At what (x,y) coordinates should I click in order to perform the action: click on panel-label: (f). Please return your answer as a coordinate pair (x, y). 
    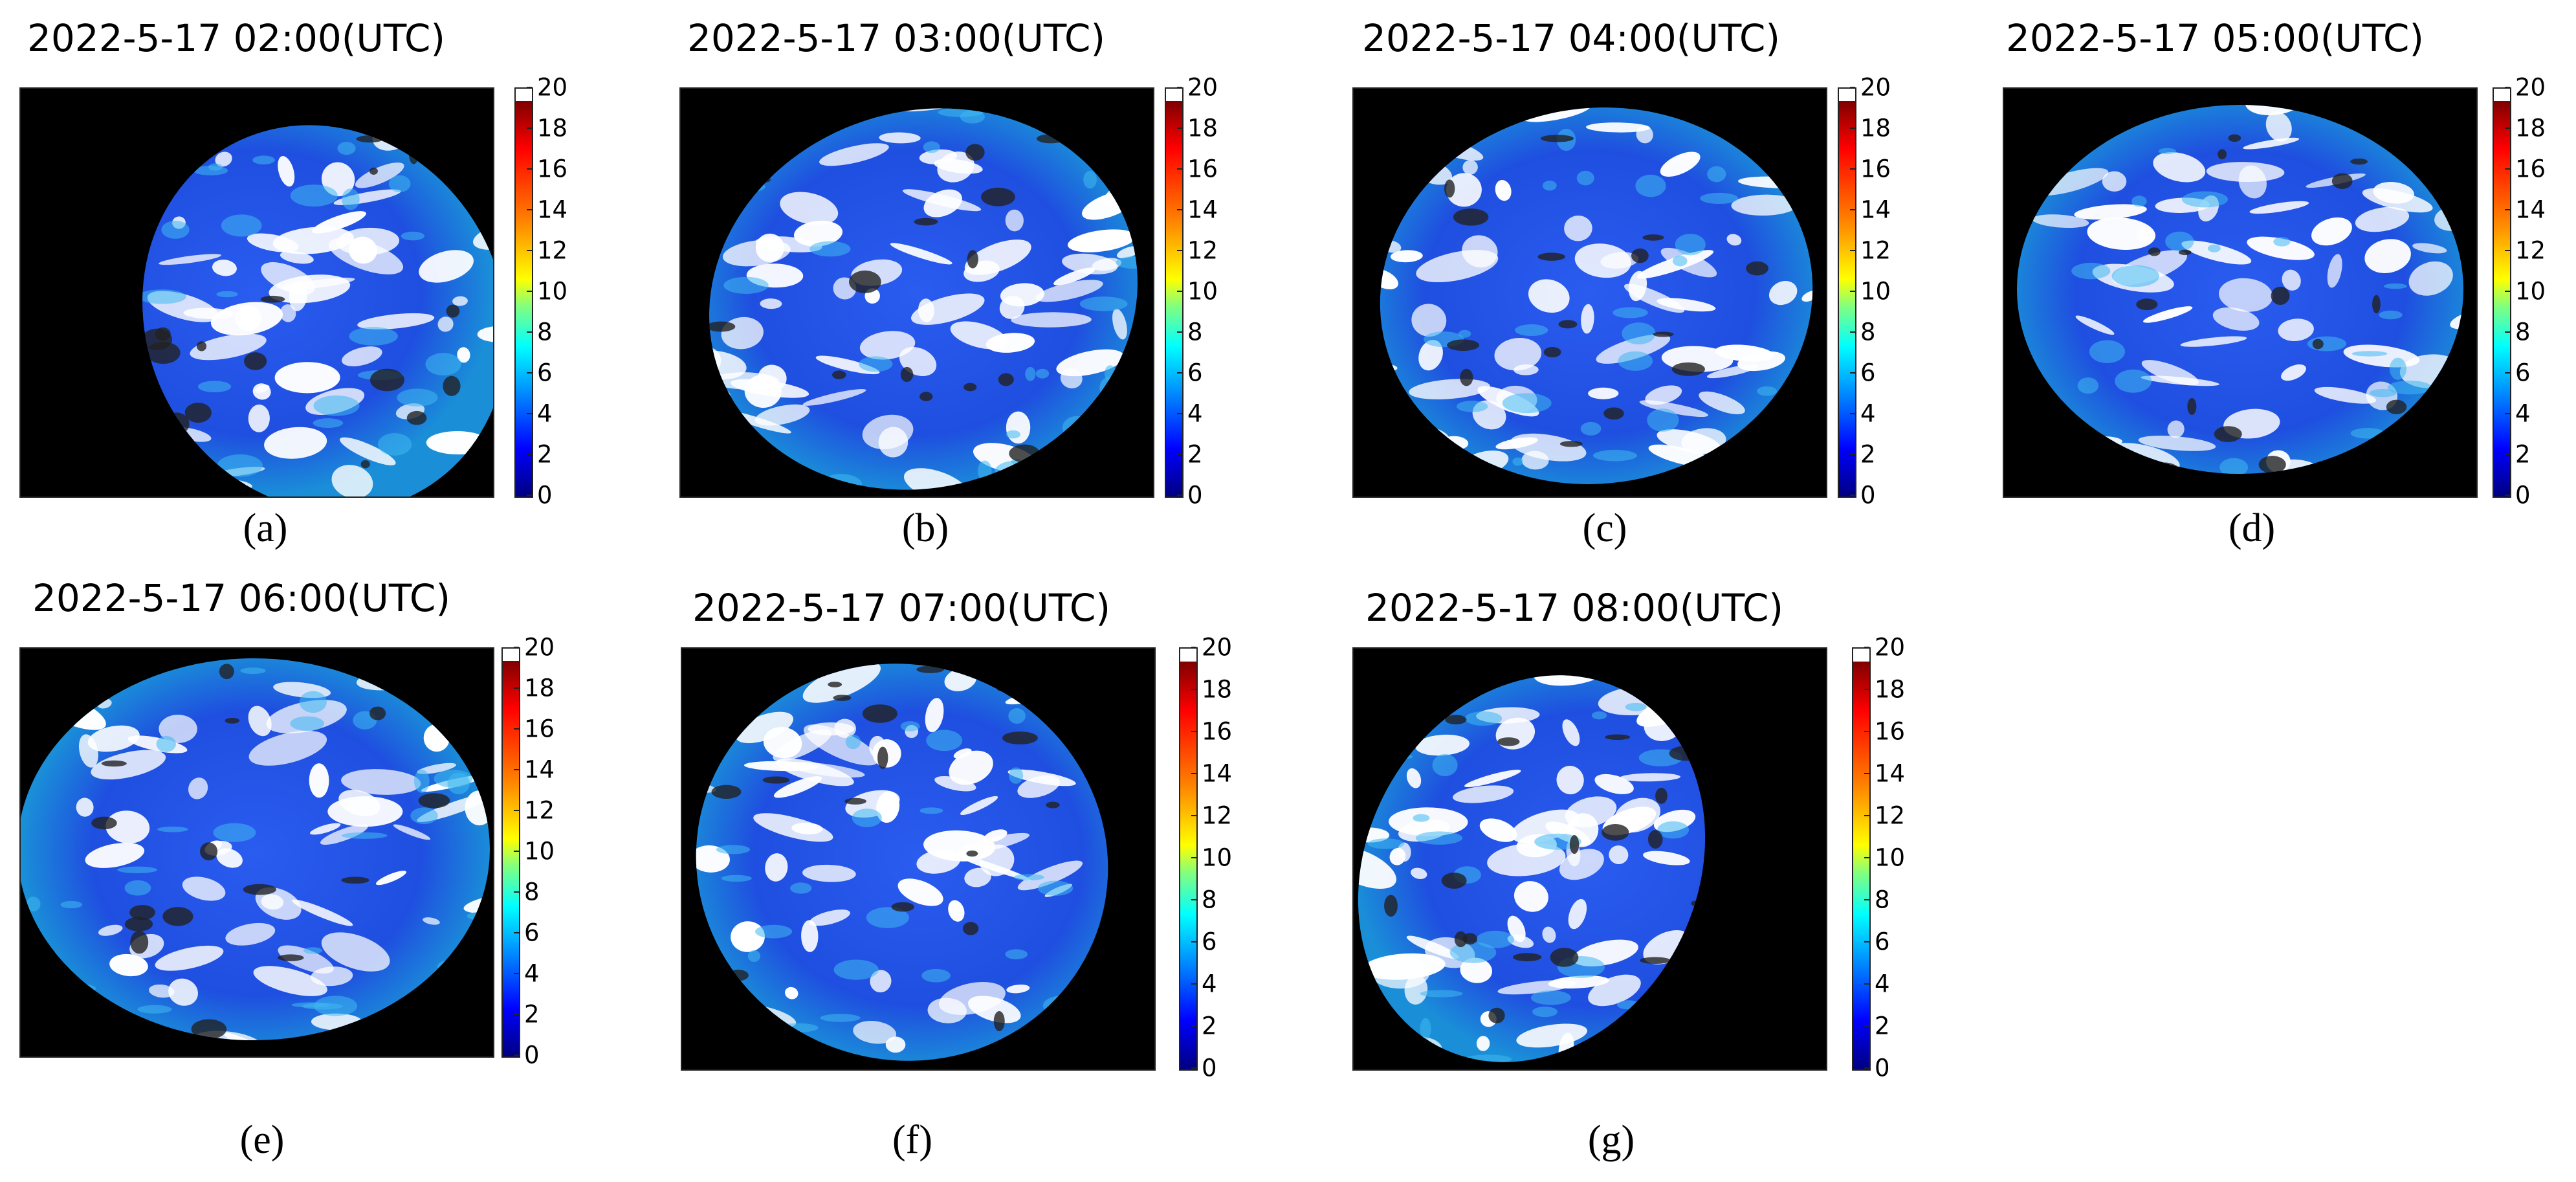
    Looking at the image, I should click on (912, 1140).